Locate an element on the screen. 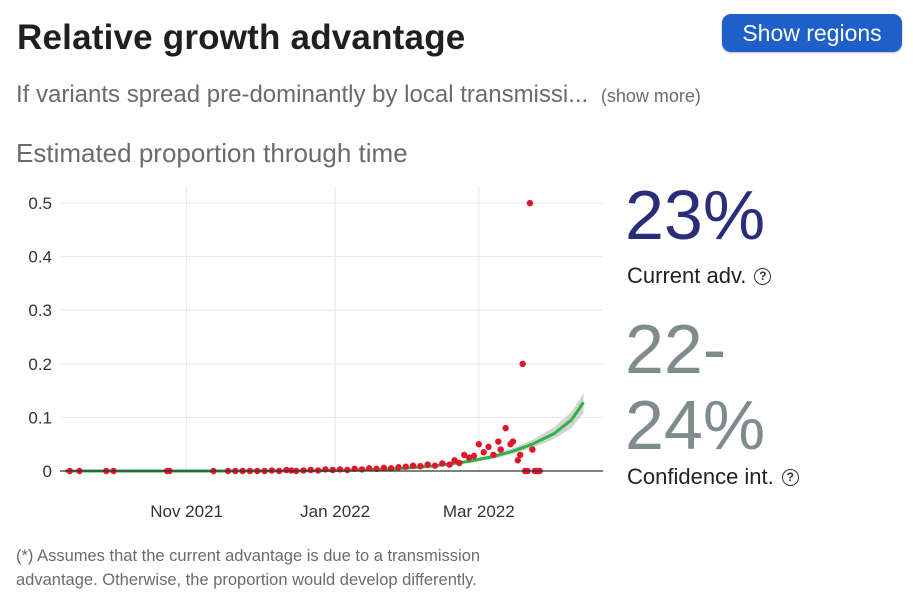  show-regions-button: Show regions is located at coordinates (812, 33).